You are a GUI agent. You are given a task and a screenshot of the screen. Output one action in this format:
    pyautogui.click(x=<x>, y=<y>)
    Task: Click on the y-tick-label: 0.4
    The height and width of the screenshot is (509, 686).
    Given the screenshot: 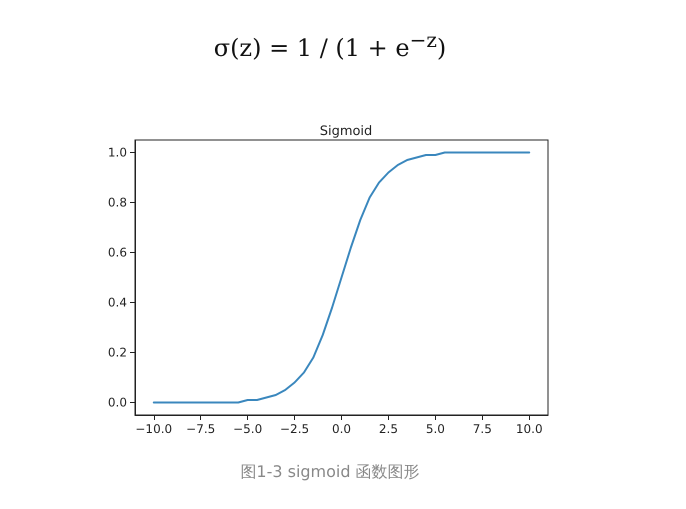 What is the action you would take?
    pyautogui.click(x=117, y=303)
    